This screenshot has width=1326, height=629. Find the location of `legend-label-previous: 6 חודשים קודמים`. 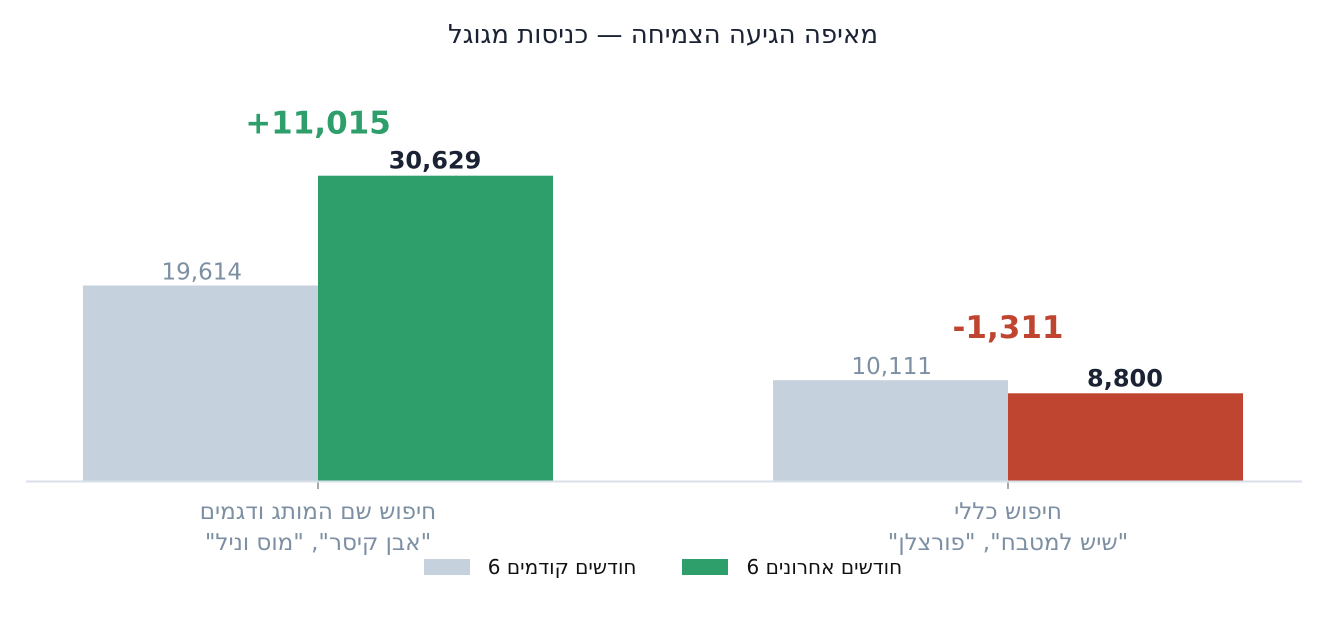

legend-label-previous: 6 חודשים קודמים is located at coordinates (562, 567).